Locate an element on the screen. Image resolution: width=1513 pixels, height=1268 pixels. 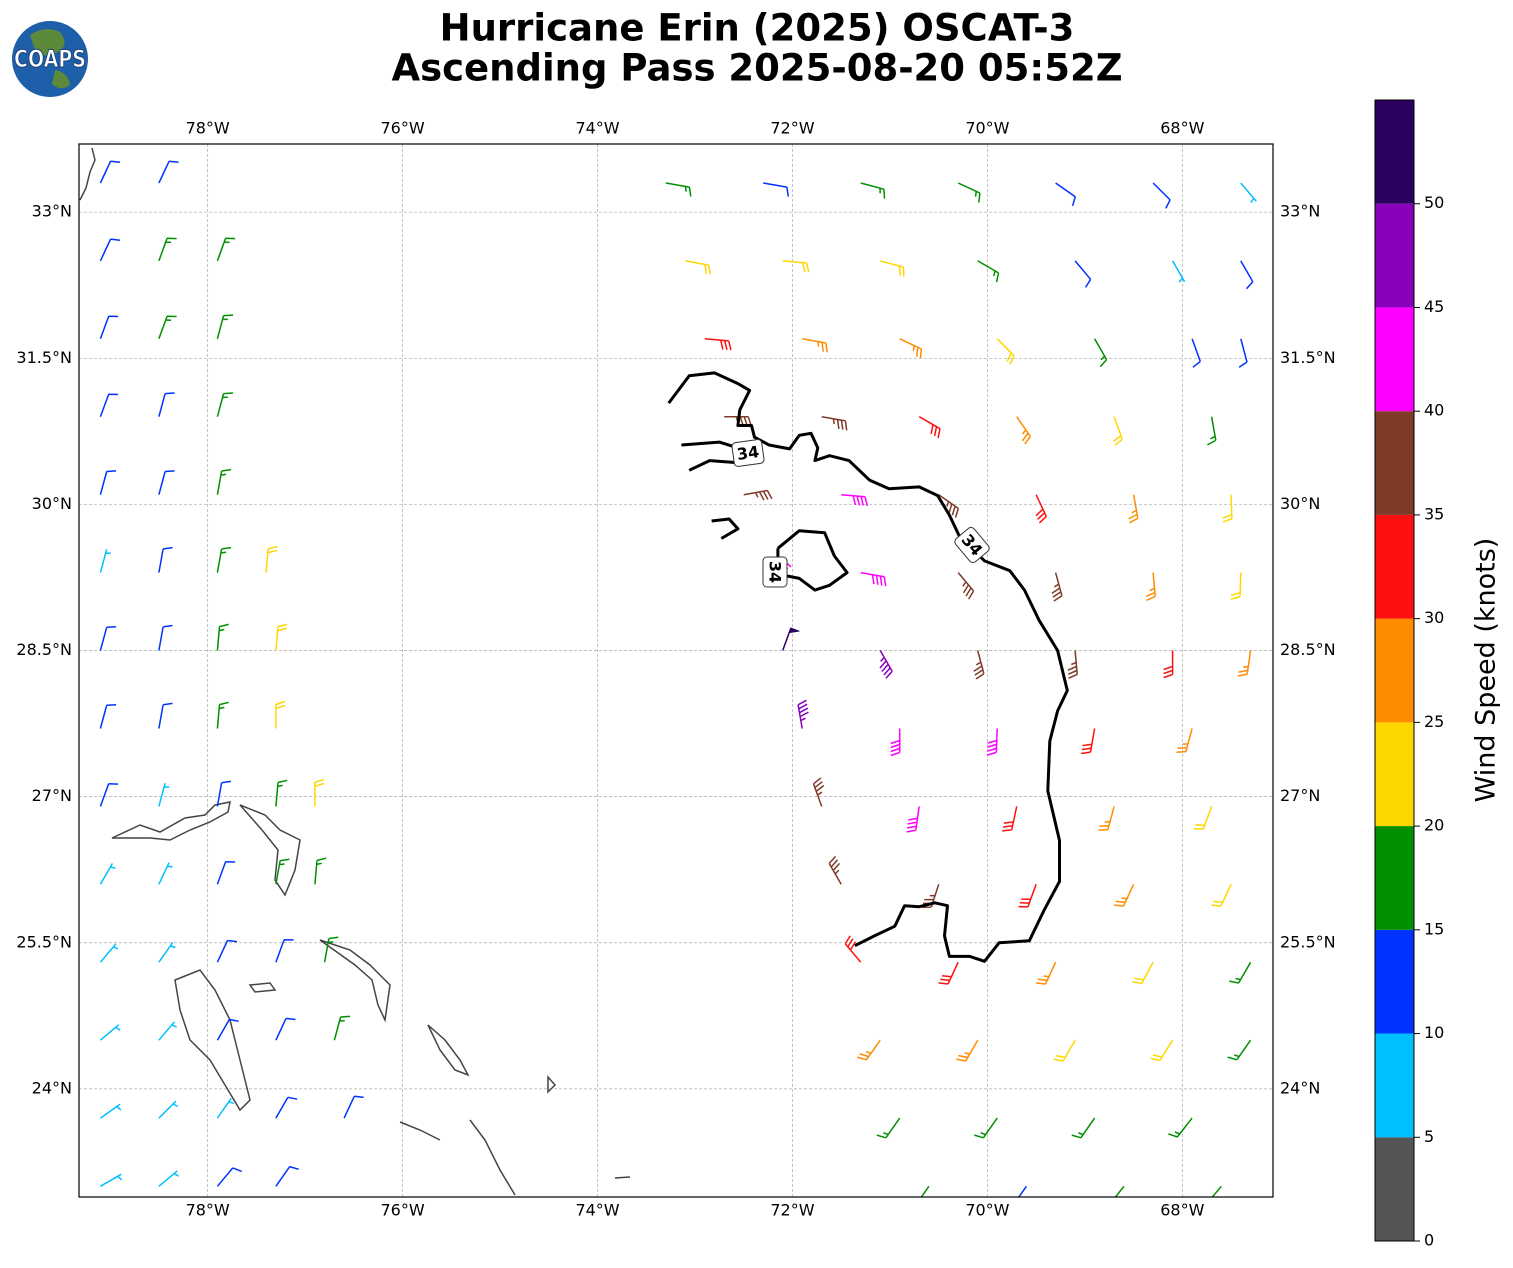
contour-label-group: 34 is located at coordinates (748, 453).